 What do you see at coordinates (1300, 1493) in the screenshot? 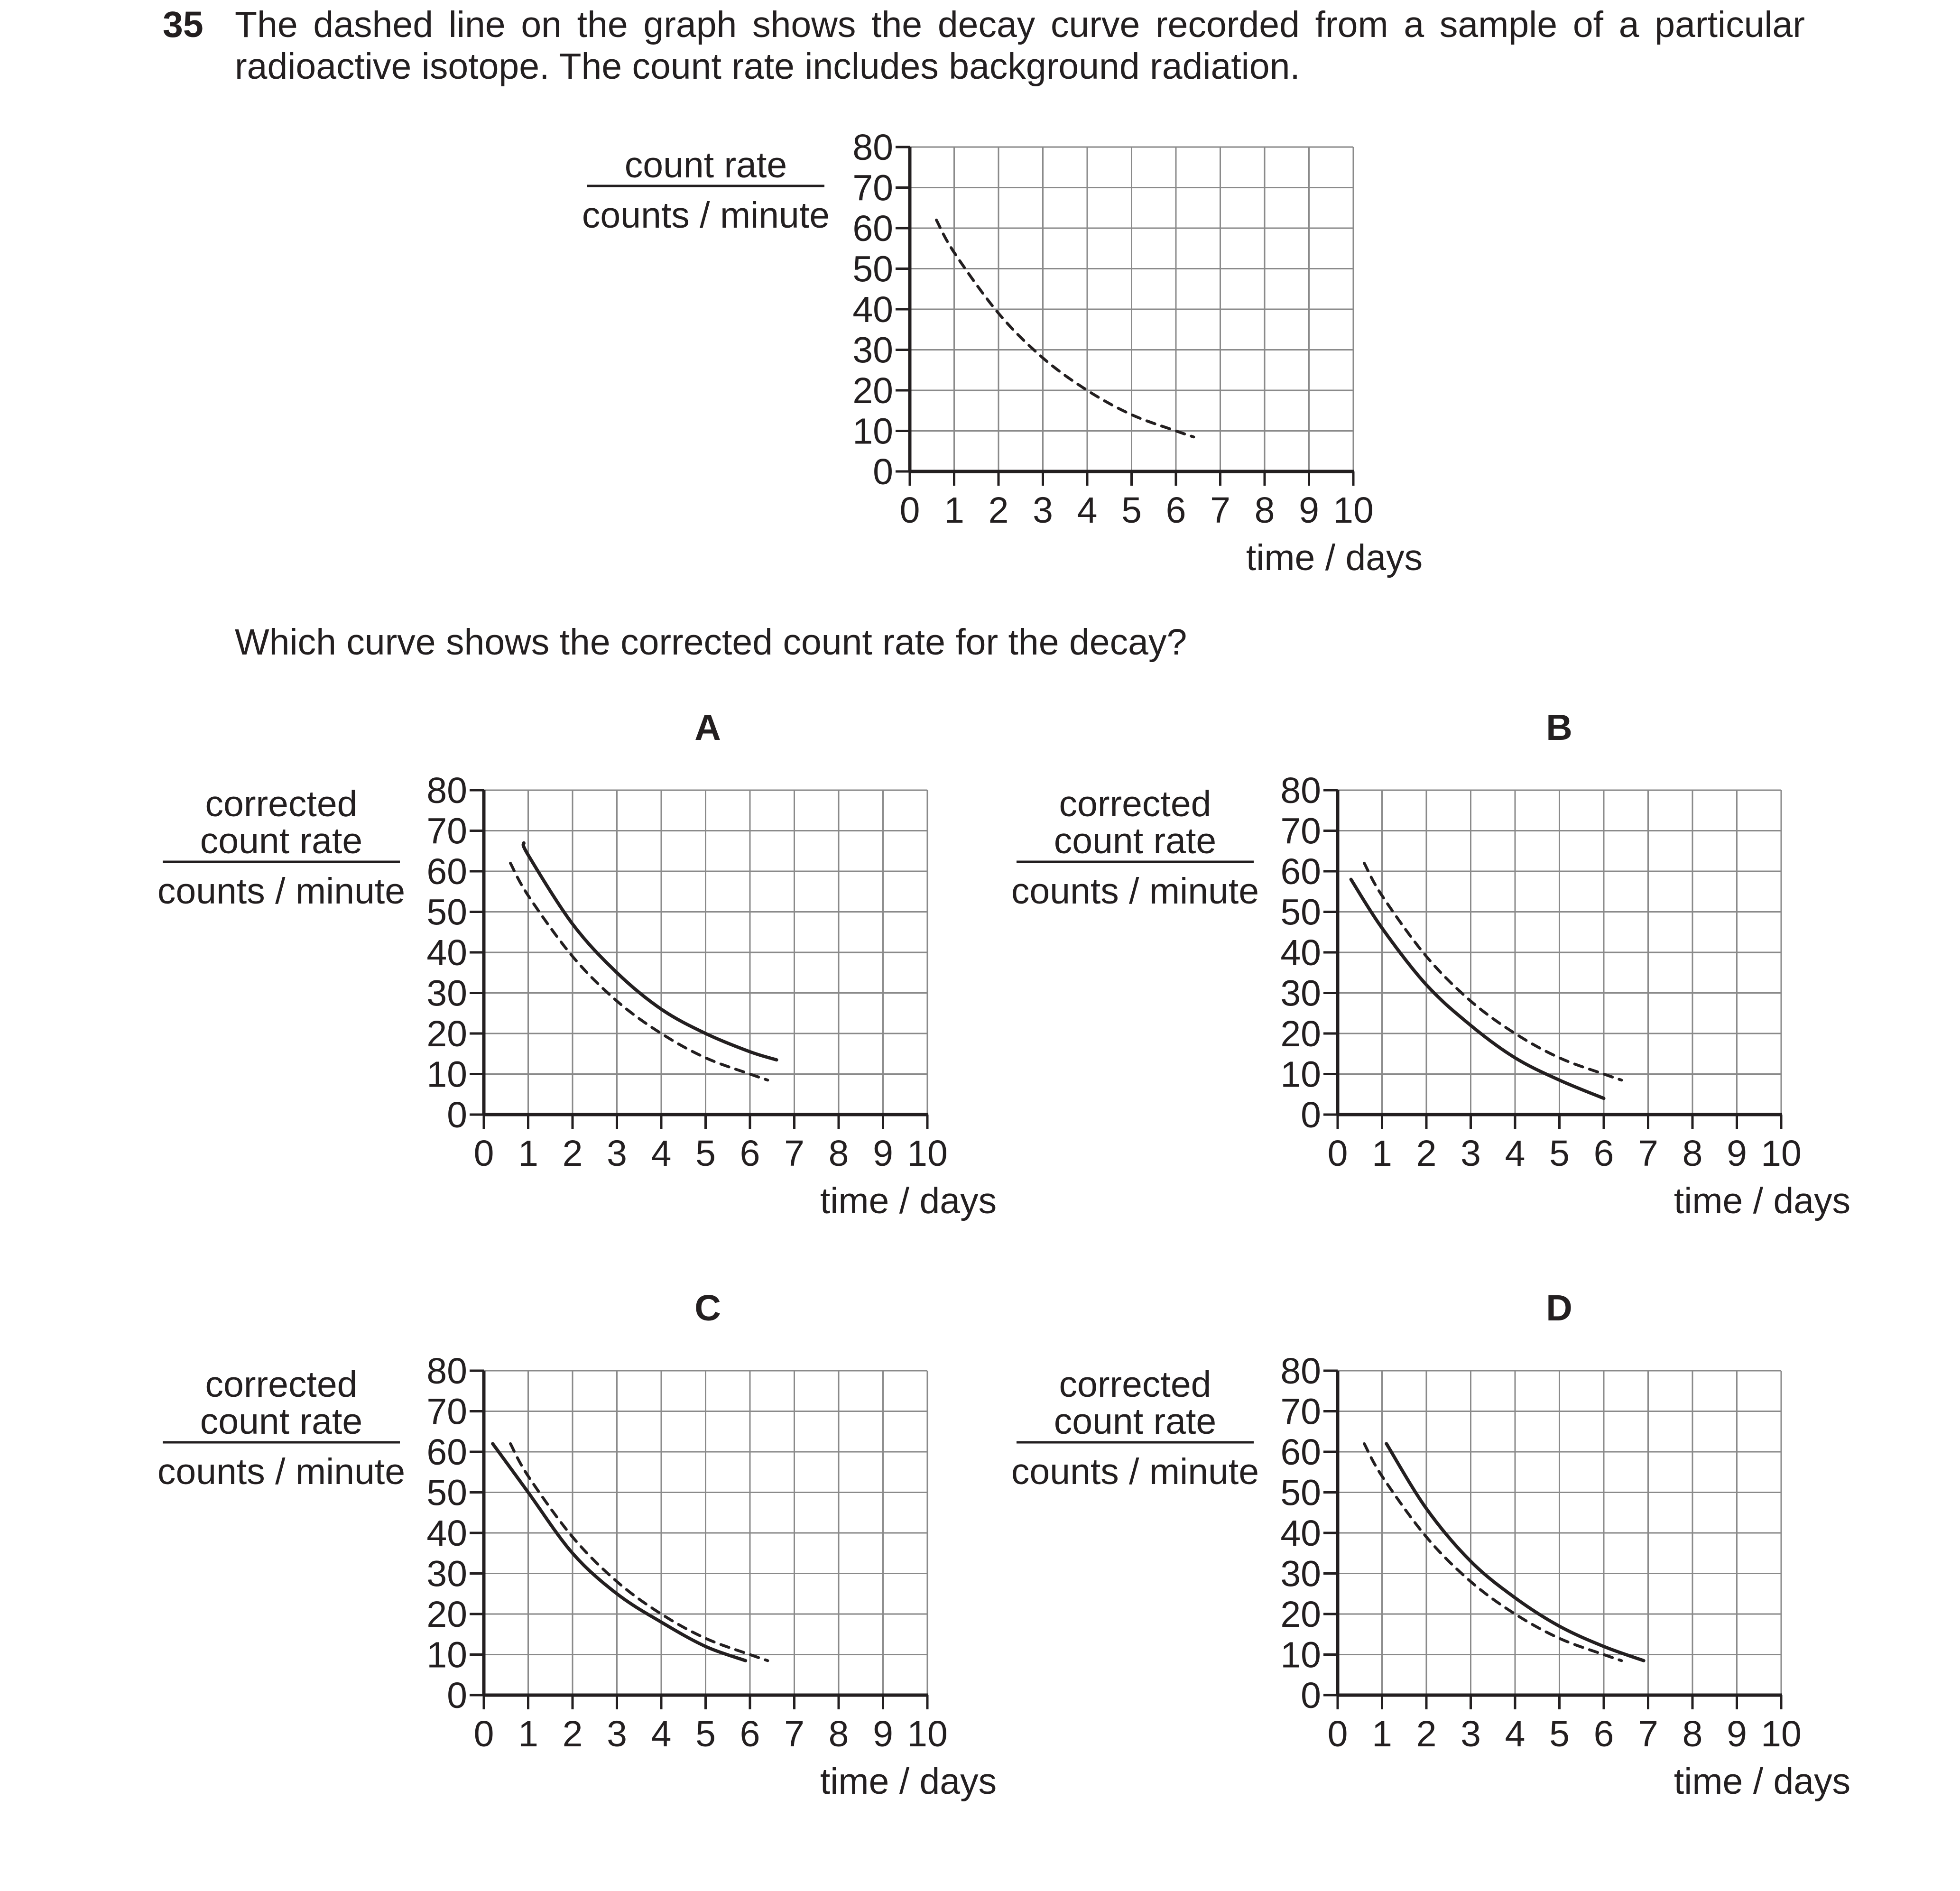
I see `y-tick-label: 50` at bounding box center [1300, 1493].